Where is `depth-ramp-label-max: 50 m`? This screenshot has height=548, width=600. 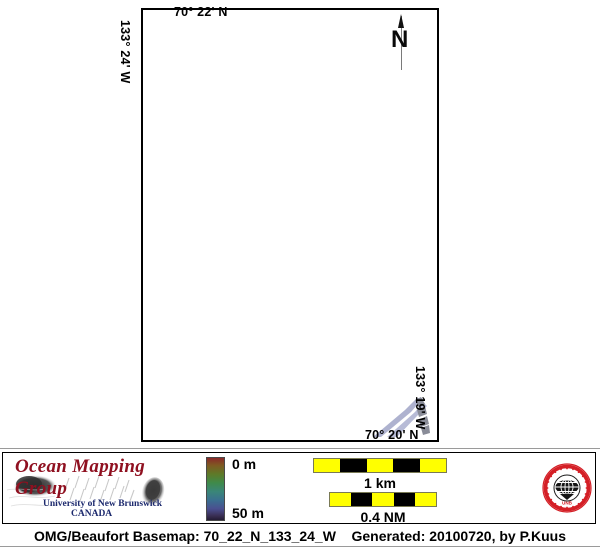 depth-ramp-label-max: 50 m is located at coordinates (248, 513).